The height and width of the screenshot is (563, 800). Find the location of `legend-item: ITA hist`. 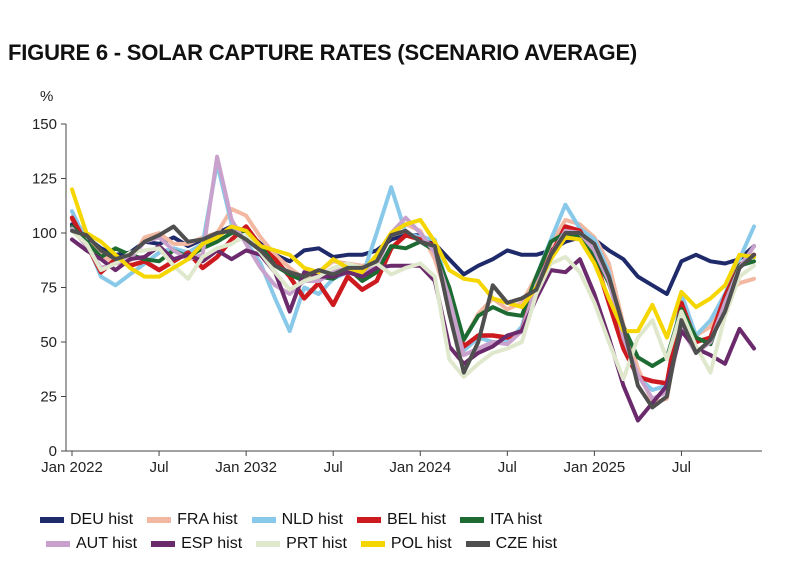

legend-item: ITA hist is located at coordinates (501, 520).